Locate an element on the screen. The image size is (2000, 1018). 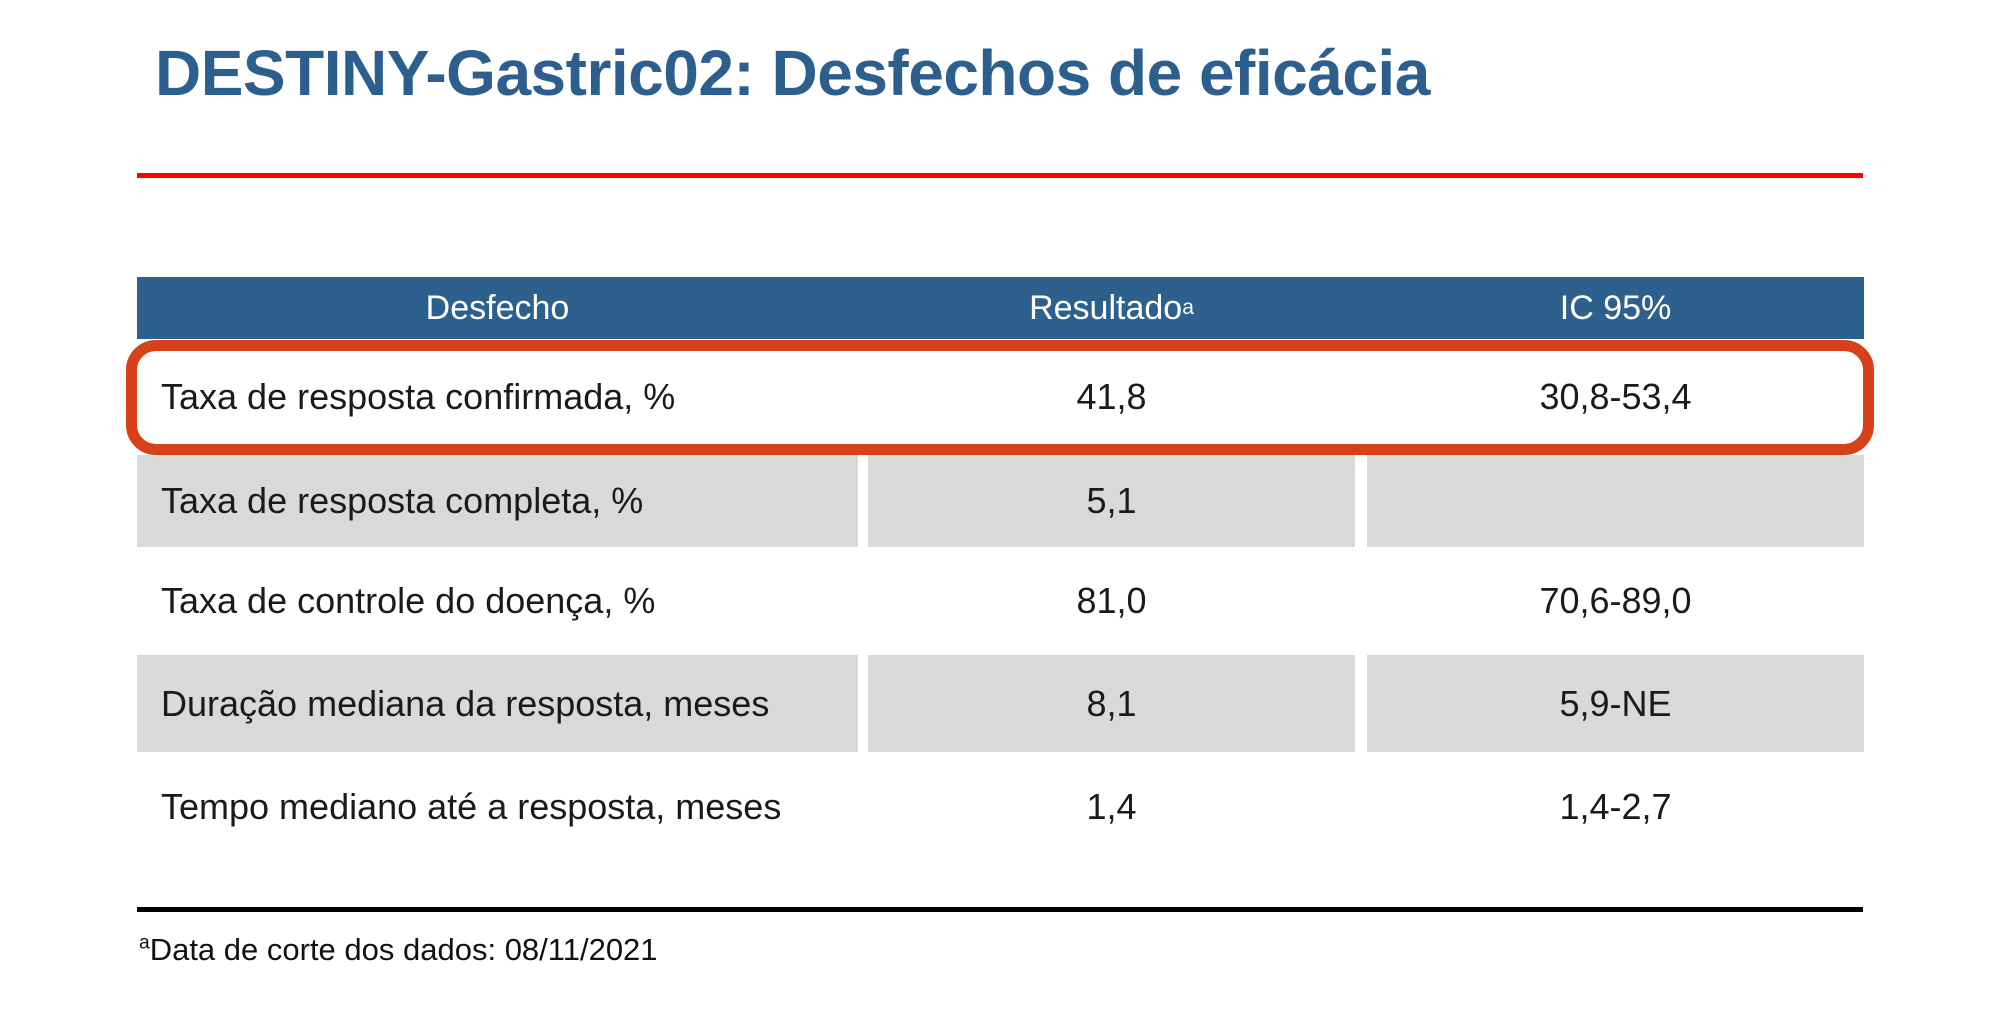
ci-cell-text: 1,4-2,7 is located at coordinates (1615, 806).